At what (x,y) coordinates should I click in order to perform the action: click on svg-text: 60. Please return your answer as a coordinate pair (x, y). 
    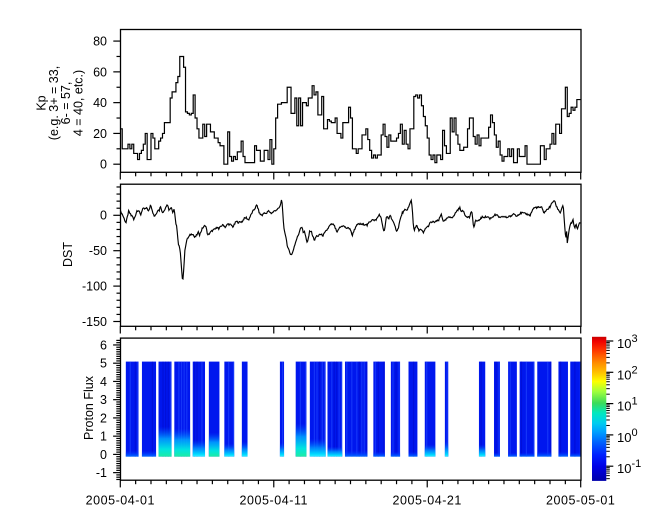
    Looking at the image, I should click on (100, 72).